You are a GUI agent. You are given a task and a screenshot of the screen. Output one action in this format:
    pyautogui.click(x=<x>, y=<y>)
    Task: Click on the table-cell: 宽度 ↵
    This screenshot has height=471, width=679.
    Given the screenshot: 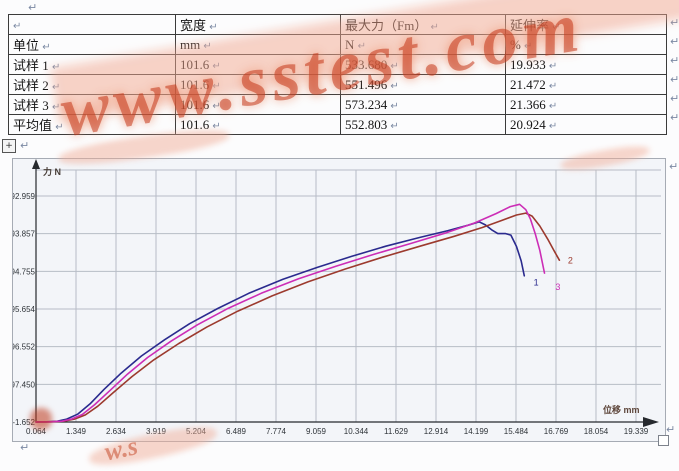 What is the action you would take?
    pyautogui.click(x=258, y=24)
    